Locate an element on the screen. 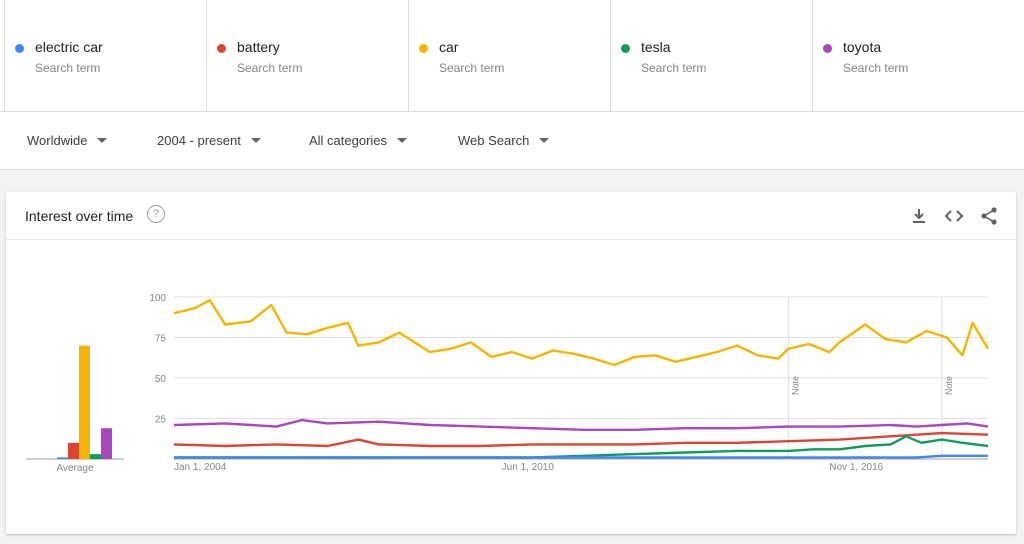 The height and width of the screenshot is (544, 1024). series-line-tesla is located at coordinates (581, 447).